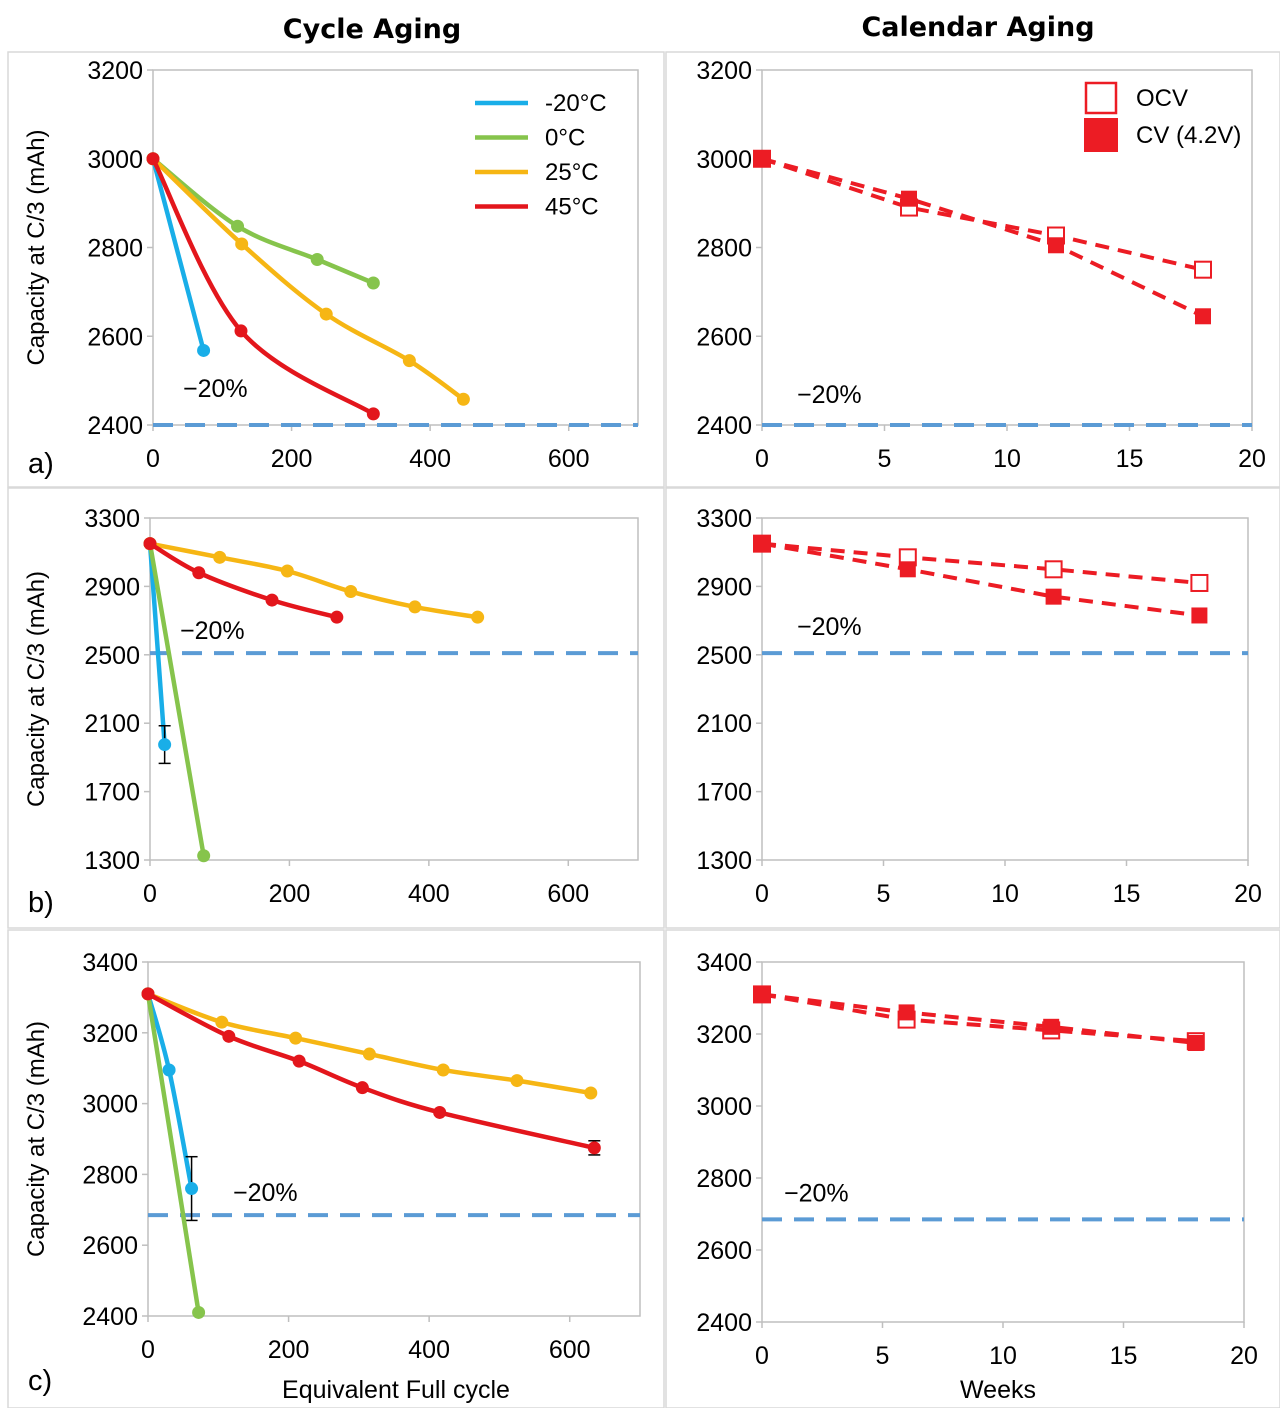  What do you see at coordinates (289, 1350) in the screenshot?
I see `x-tick-label: 200` at bounding box center [289, 1350].